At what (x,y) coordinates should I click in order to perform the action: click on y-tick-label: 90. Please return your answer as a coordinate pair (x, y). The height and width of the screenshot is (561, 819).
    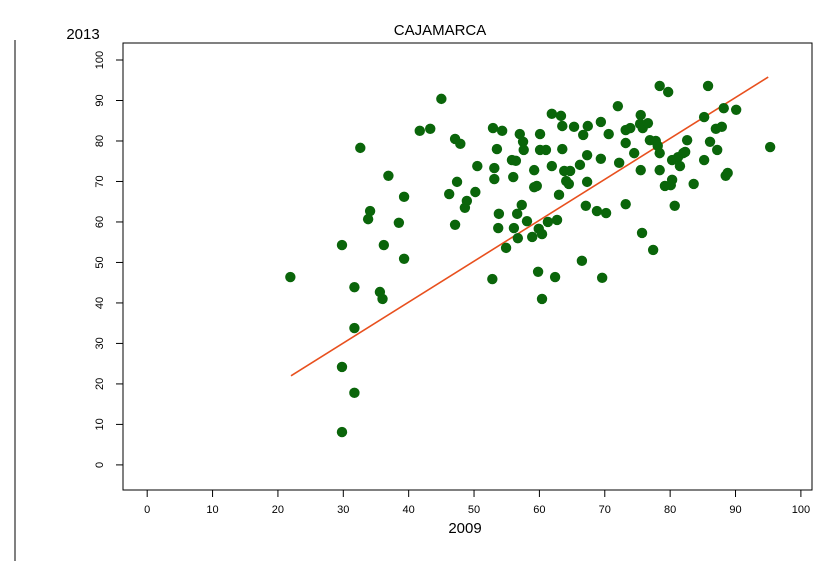
    Looking at the image, I should click on (100, 100).